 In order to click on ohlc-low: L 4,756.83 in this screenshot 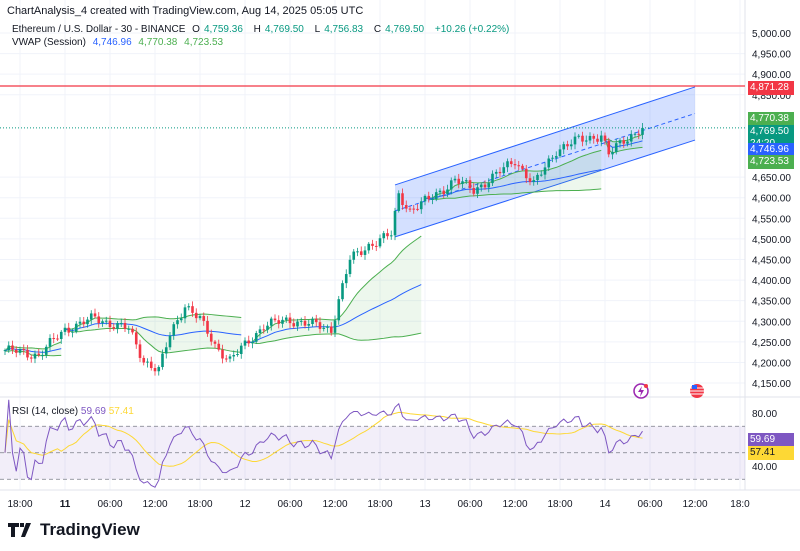, I will do `click(341, 29)`.